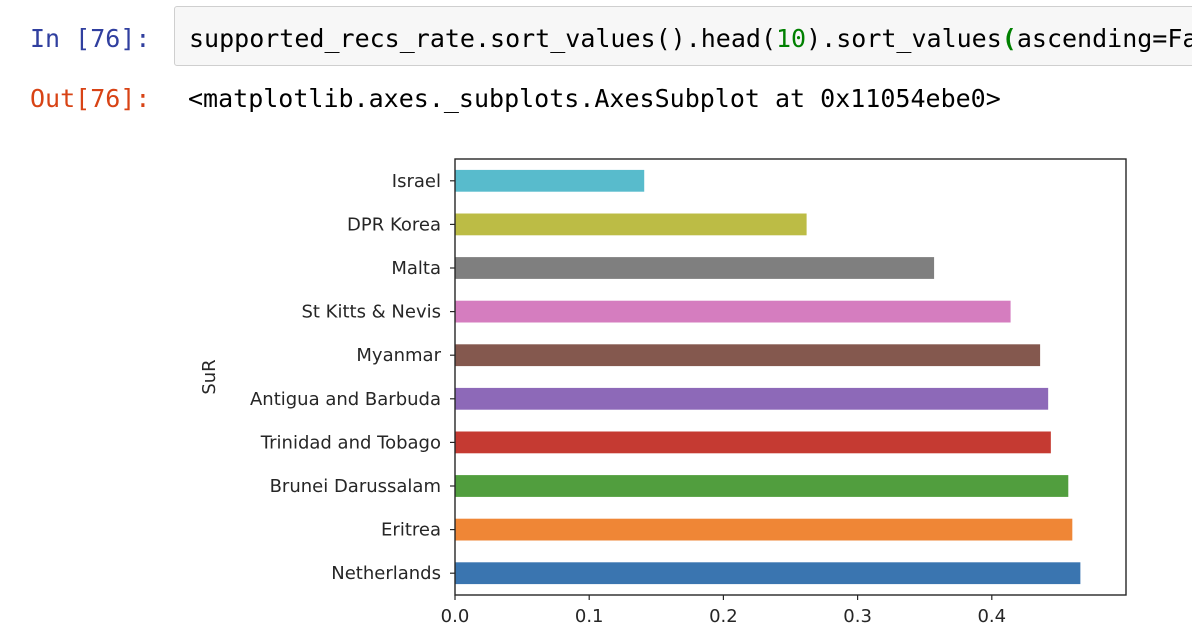 The image size is (1192, 640). I want to click on y-tick-label: DPR Korea, so click(394, 224).